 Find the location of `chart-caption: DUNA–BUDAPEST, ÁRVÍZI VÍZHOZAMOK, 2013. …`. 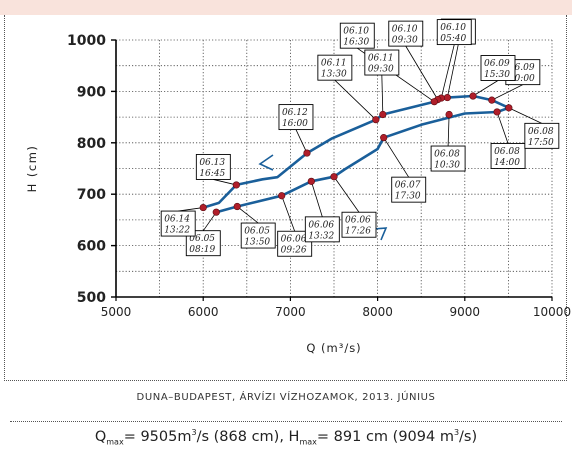

chart-caption: DUNA–BUDAPEST, ÁRVÍZI VÍZHOZAMOK, 2013. … is located at coordinates (286, 397).